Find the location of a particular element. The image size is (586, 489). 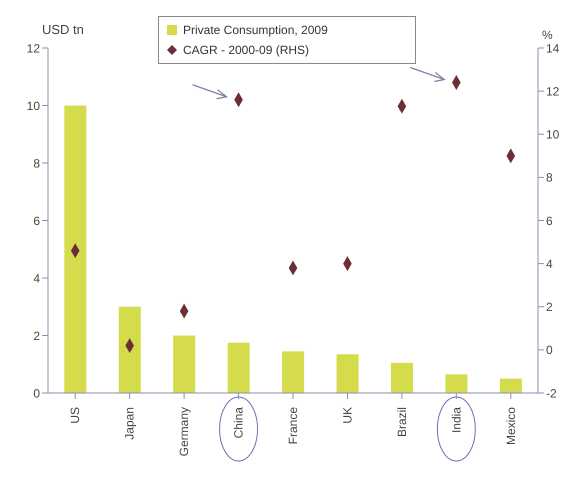

y2-tick-label: 4 is located at coordinates (549, 263).